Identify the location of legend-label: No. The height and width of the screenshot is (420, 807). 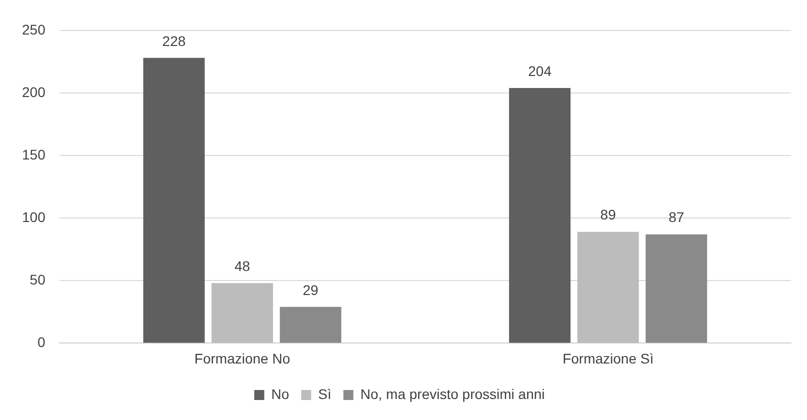
(280, 394).